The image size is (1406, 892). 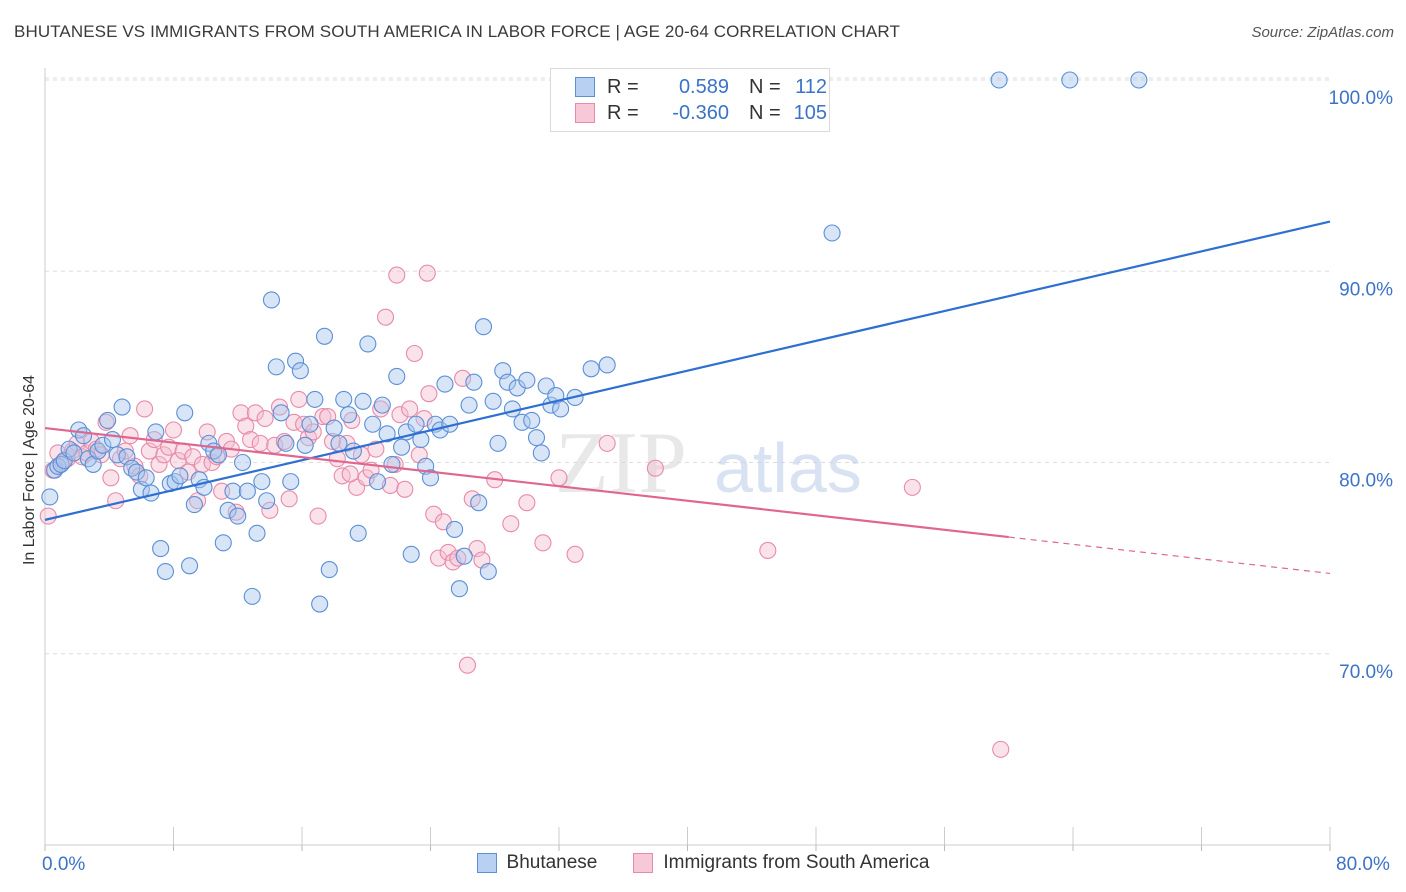 I want to click on legend-n-label: N =, so click(x=765, y=112).